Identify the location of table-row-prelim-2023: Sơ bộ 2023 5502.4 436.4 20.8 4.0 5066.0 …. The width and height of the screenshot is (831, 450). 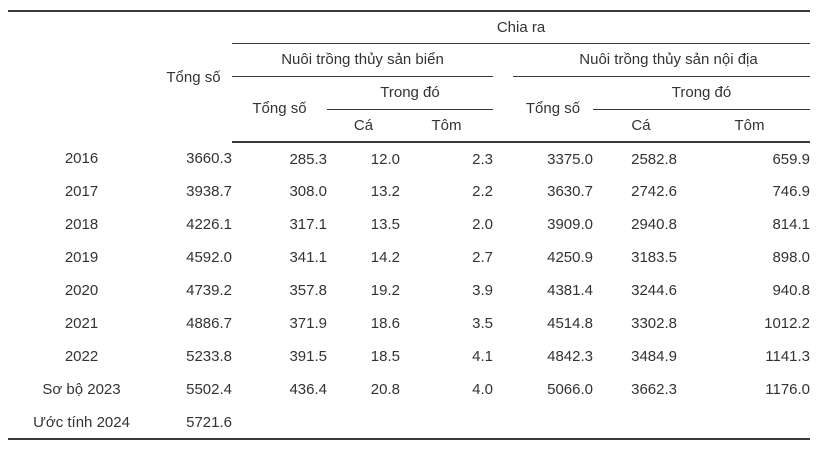
(409, 389).